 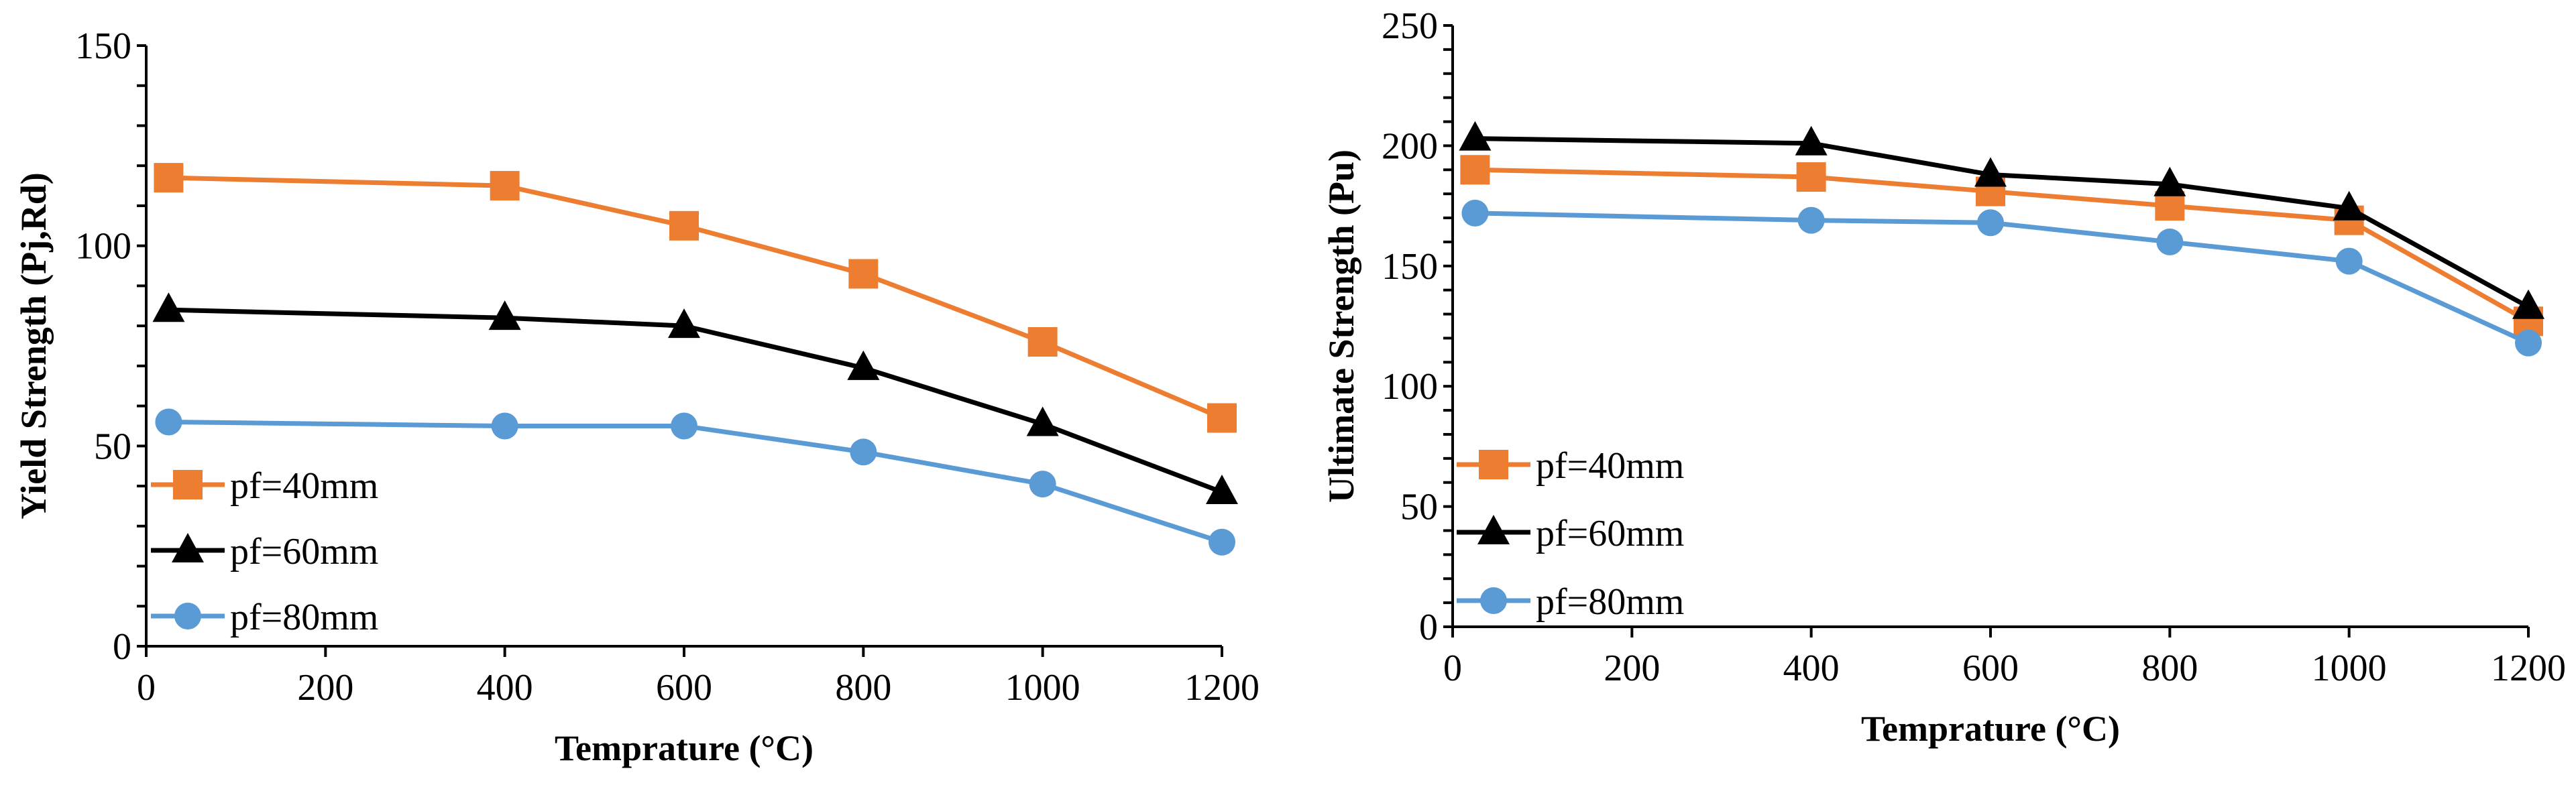 What do you see at coordinates (33, 345) in the screenshot?
I see `y-axis-title: Yield Strength (Pj,Rd)` at bounding box center [33, 345].